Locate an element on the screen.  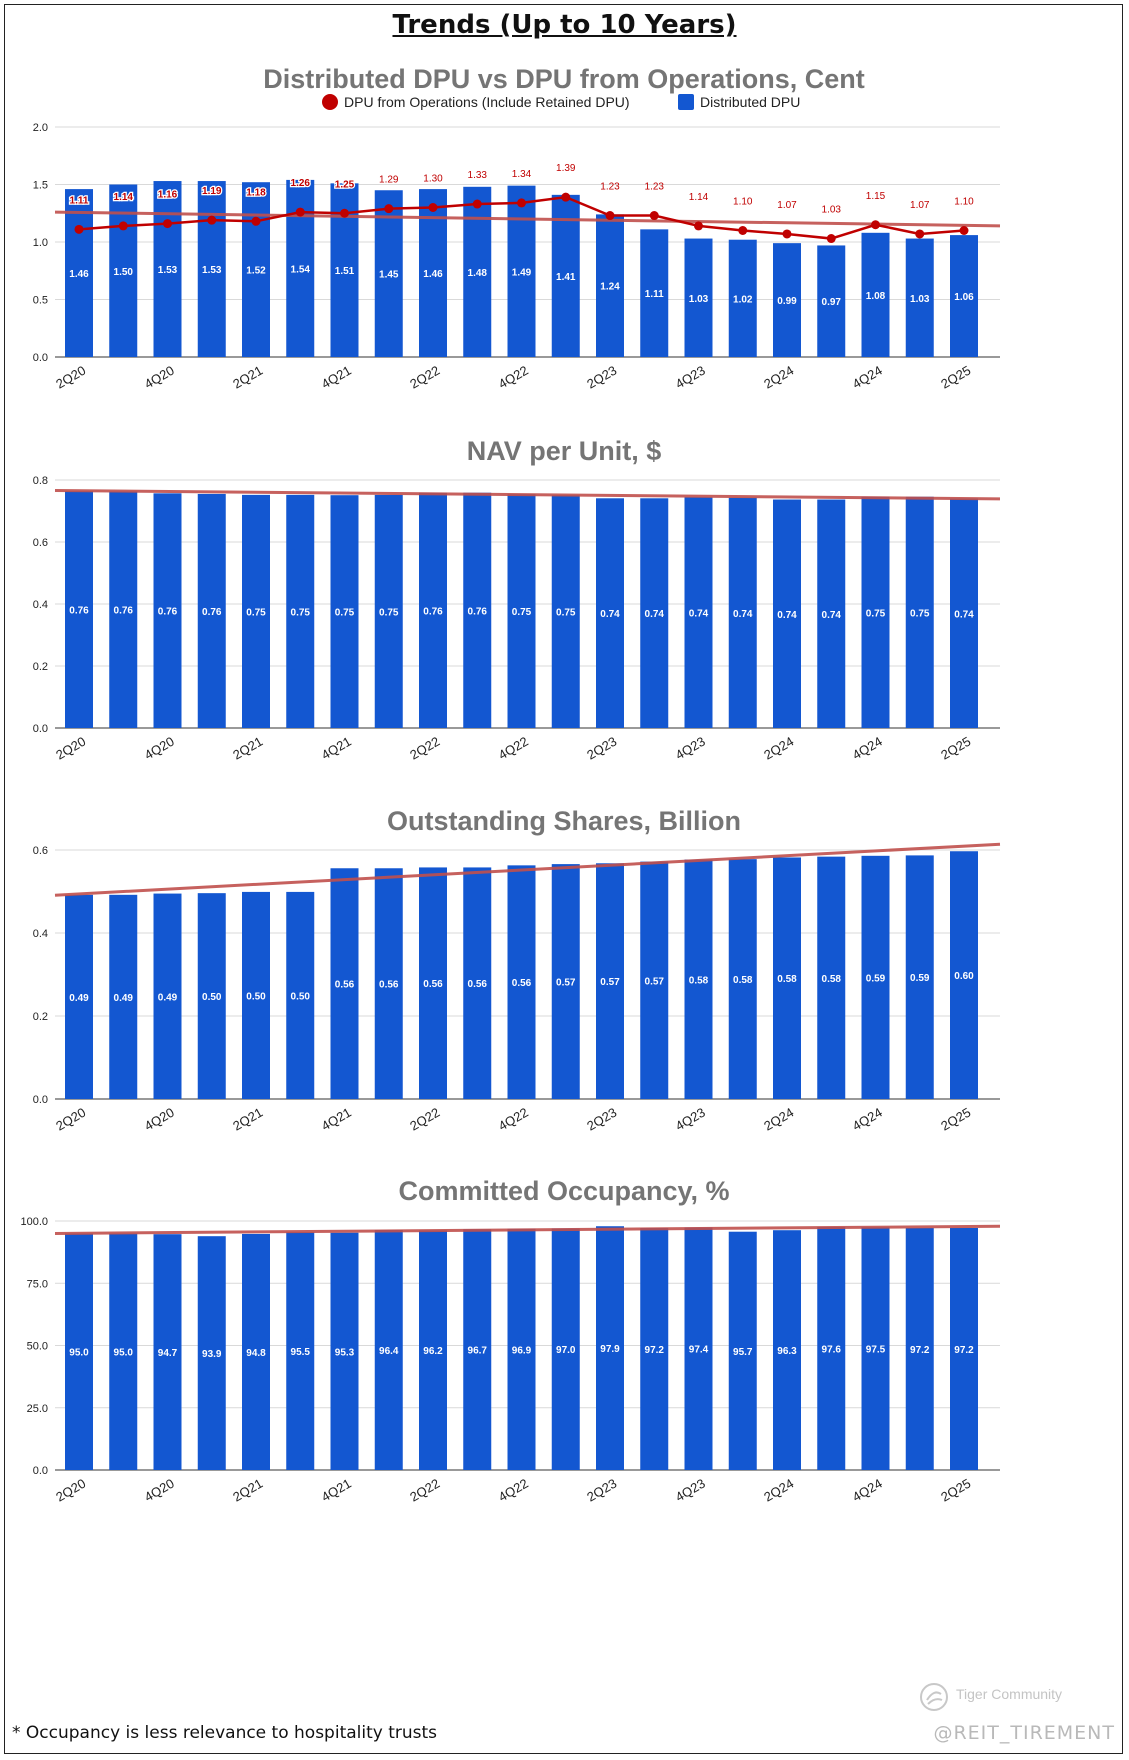
line-value-label: 1.07 is located at coordinates (787, 205).